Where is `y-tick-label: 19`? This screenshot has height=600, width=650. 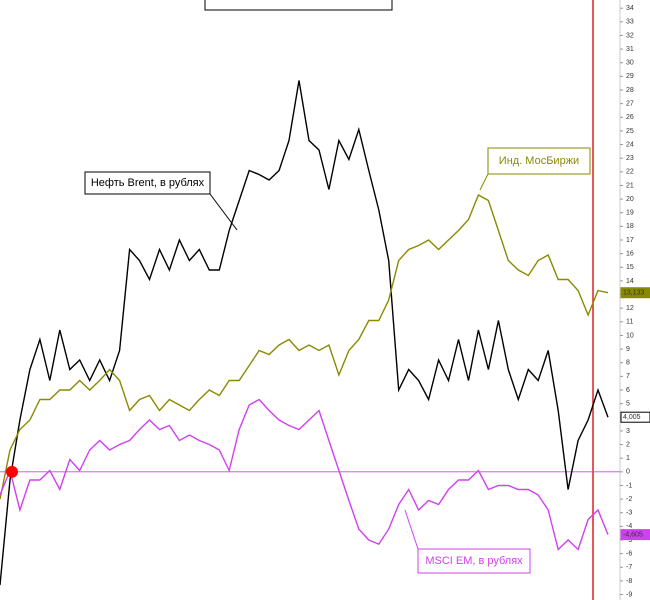
y-tick-label: 19 is located at coordinates (630, 213).